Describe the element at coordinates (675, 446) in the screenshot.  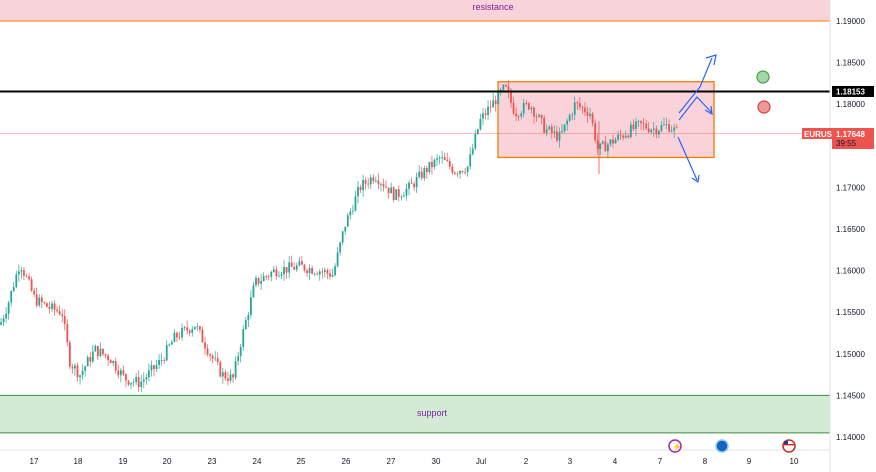
I see `lightning-icon` at that location.